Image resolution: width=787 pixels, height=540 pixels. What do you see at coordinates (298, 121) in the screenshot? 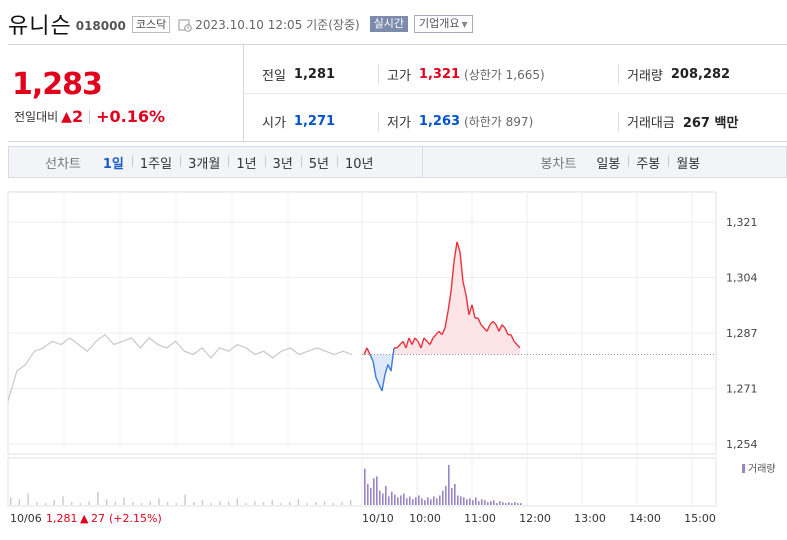
I see `open-stat: 시가 1,271` at bounding box center [298, 121].